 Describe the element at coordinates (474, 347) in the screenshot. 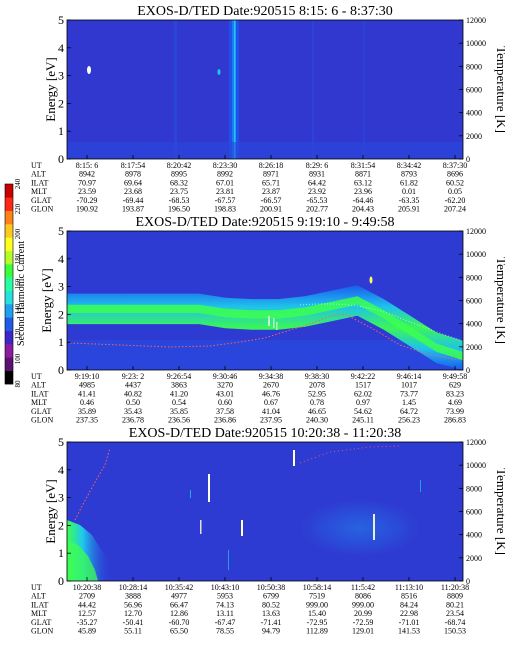

I see `y2-tick-label: 2000` at that location.